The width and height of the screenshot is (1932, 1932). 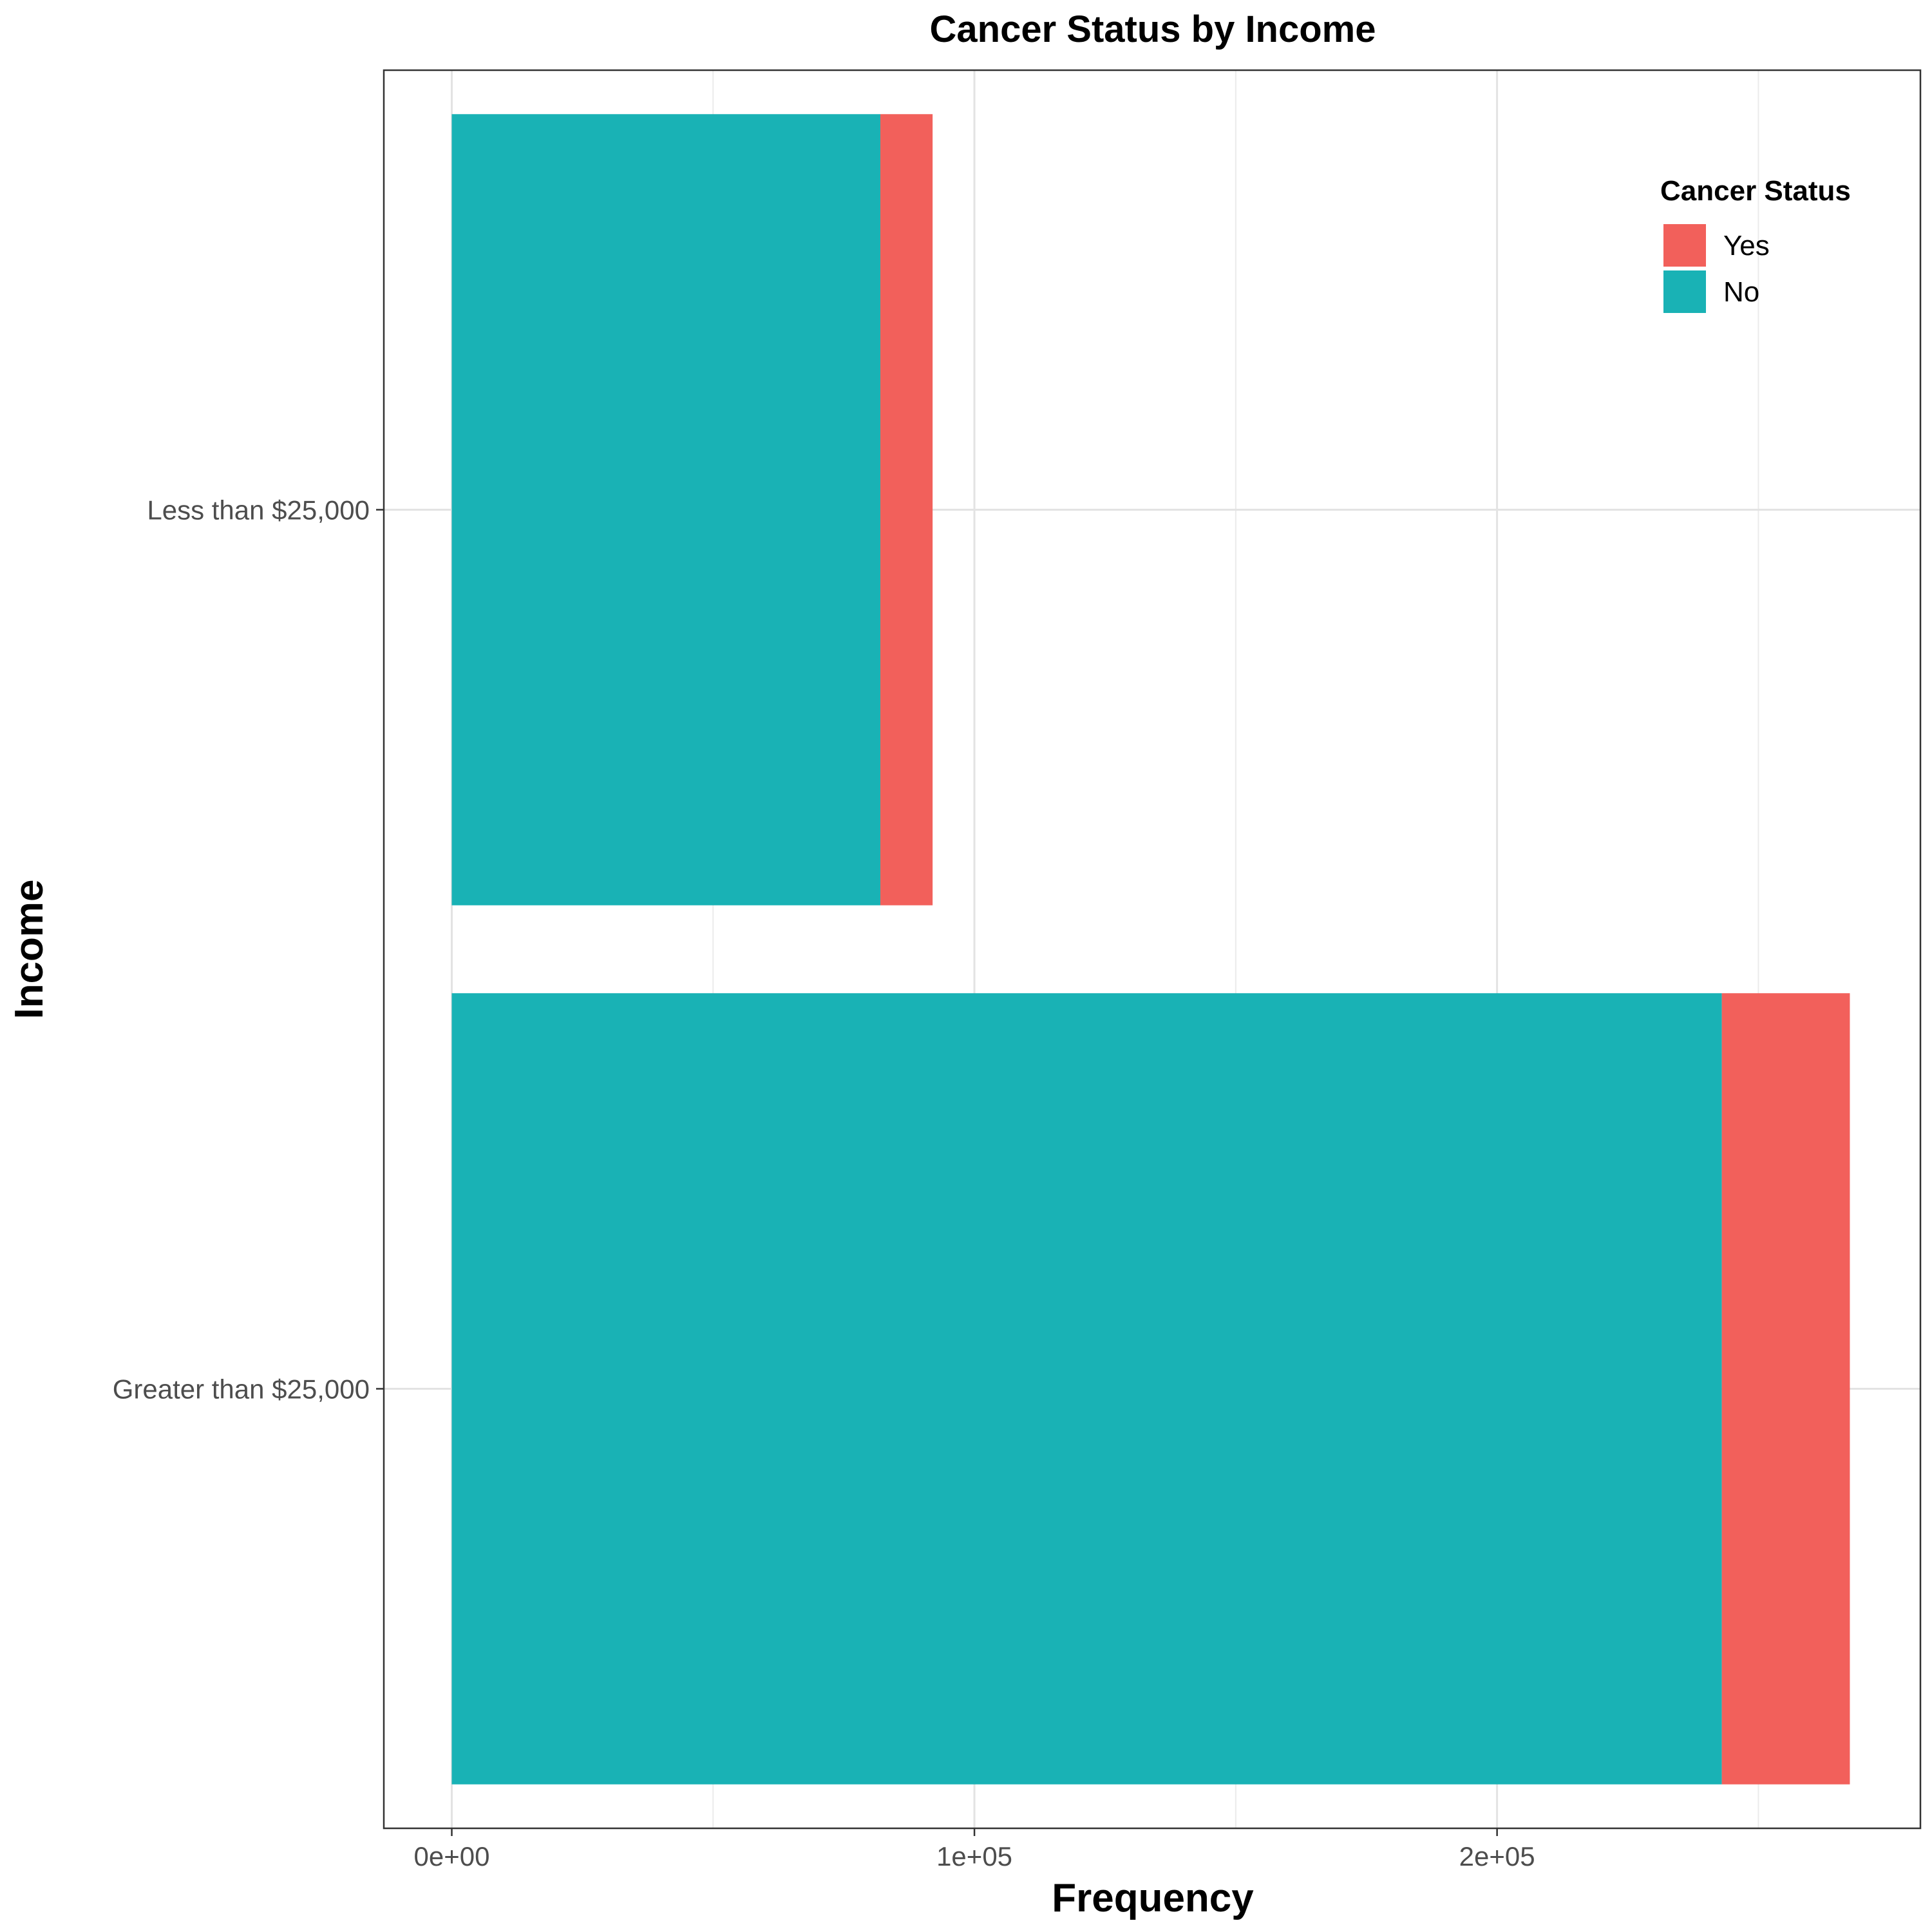 What do you see at coordinates (1746, 246) in the screenshot?
I see `legend-label-yes: Yes` at bounding box center [1746, 246].